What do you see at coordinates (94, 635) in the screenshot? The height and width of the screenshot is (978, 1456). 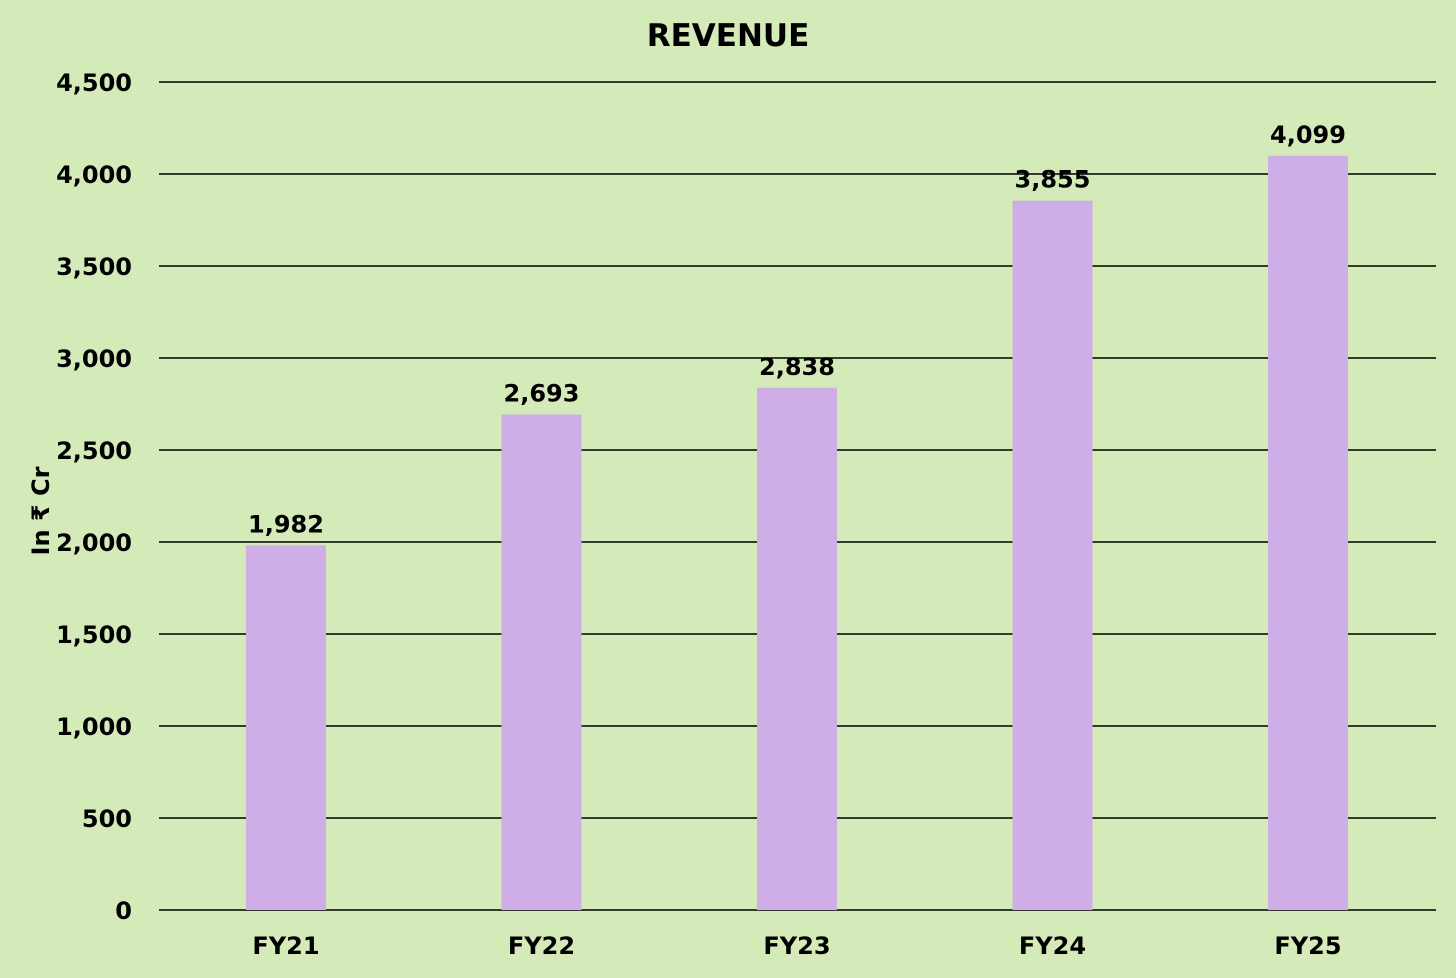 I see `y-tick-label: 1,500` at bounding box center [94, 635].